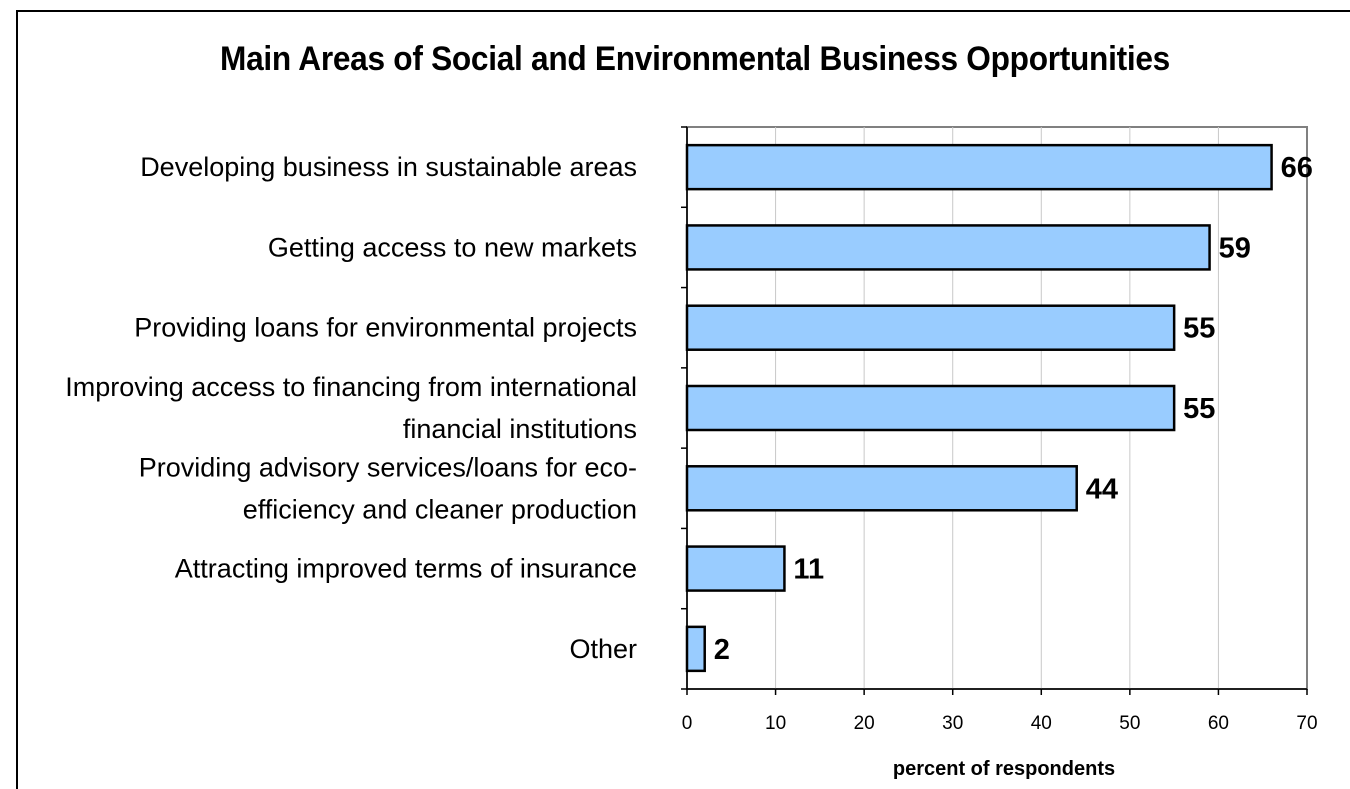 The image size is (1350, 789). I want to click on x-tick-label: 0, so click(687, 723).